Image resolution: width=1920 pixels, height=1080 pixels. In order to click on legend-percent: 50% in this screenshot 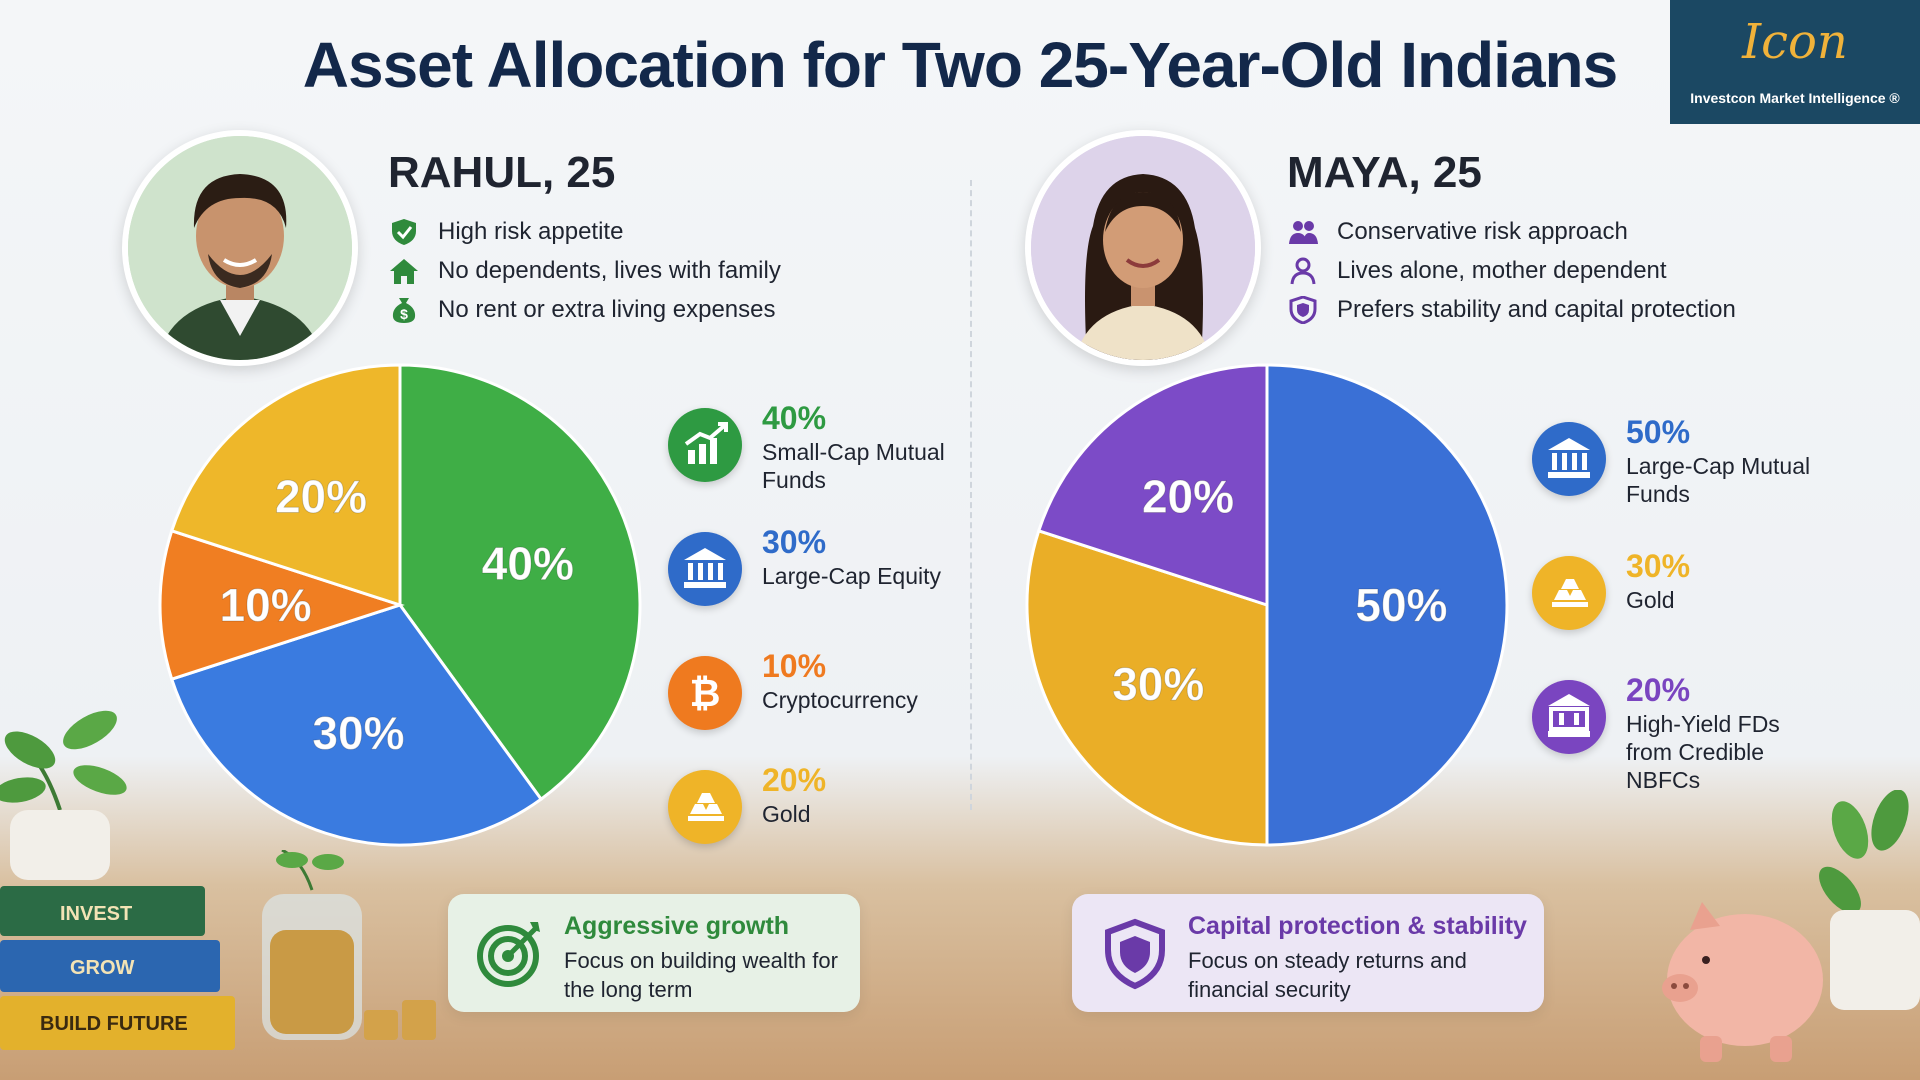, I will do `click(1658, 432)`.